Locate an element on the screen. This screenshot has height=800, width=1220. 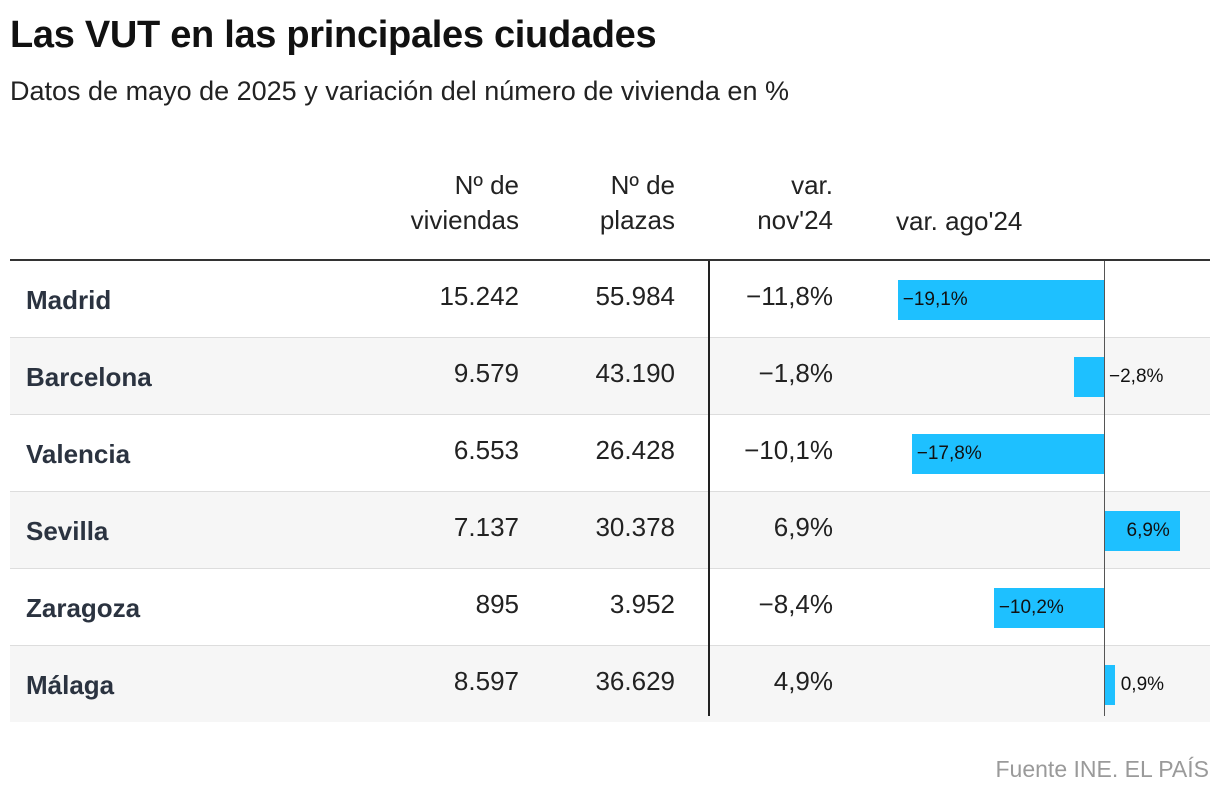
table-row: Barcelona 9.579 43.190 −1,8% is located at coordinates (610, 375).